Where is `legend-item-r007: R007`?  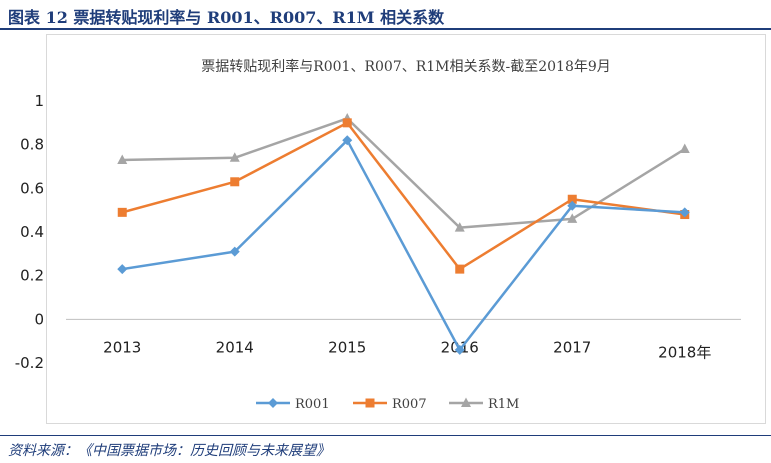 legend-item-r007: R007 is located at coordinates (390, 404).